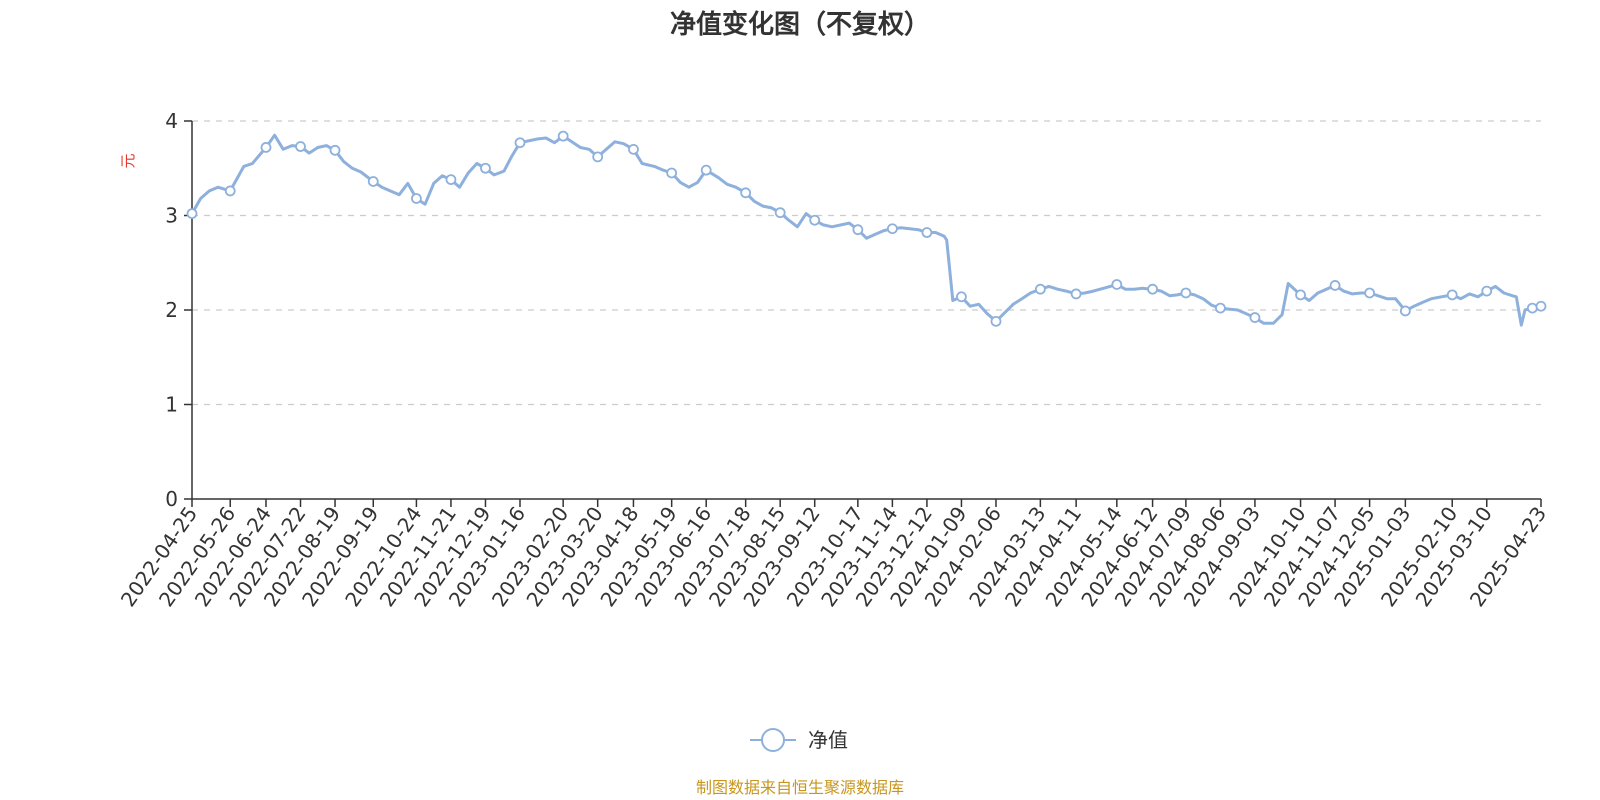 The height and width of the screenshot is (800, 1600). I want to click on y-tick-label: 4, so click(171, 121).